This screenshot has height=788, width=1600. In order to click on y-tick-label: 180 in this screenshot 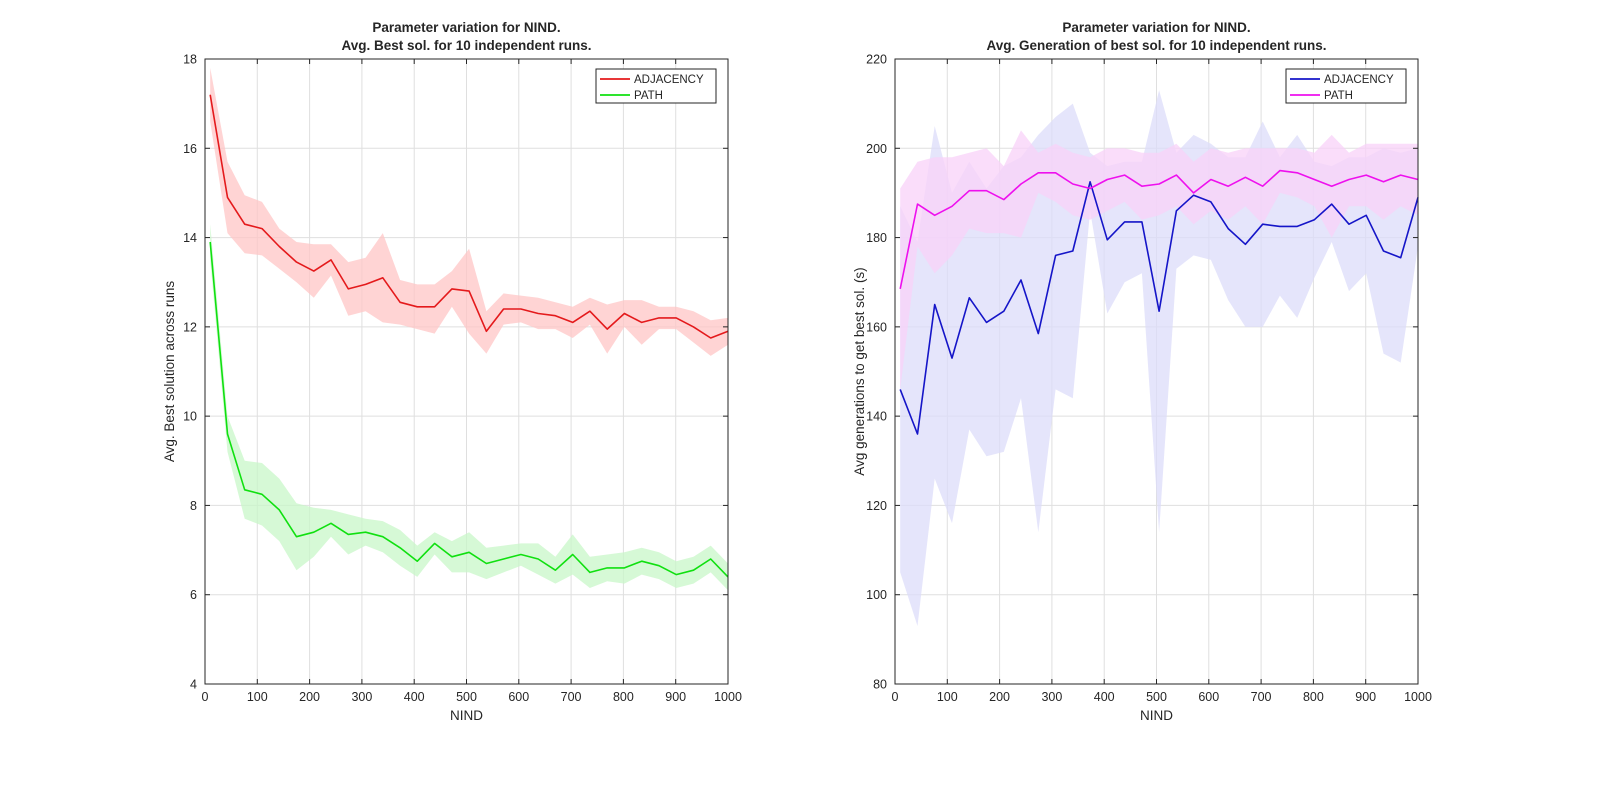, I will do `click(876, 238)`.